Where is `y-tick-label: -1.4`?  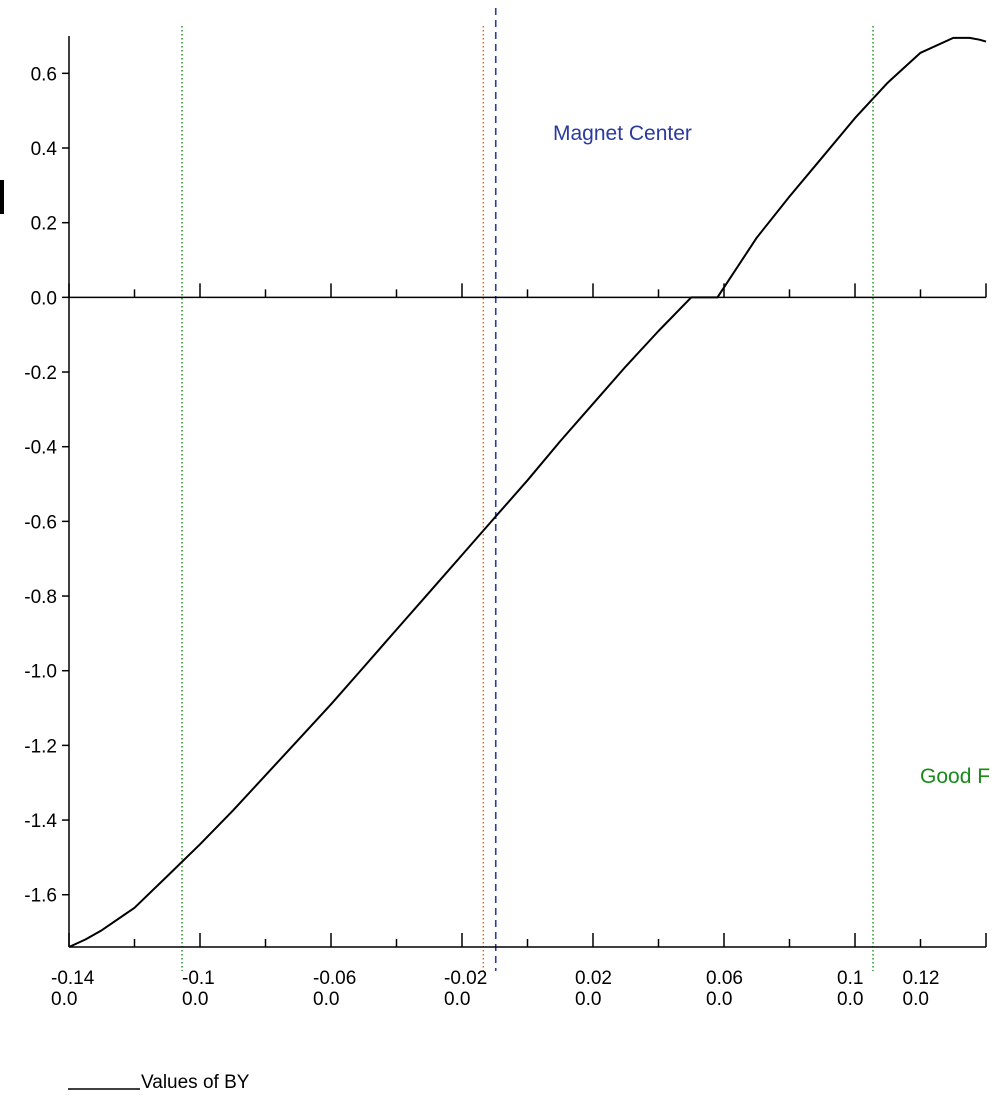 y-tick-label: -1.4 is located at coordinates (40, 821).